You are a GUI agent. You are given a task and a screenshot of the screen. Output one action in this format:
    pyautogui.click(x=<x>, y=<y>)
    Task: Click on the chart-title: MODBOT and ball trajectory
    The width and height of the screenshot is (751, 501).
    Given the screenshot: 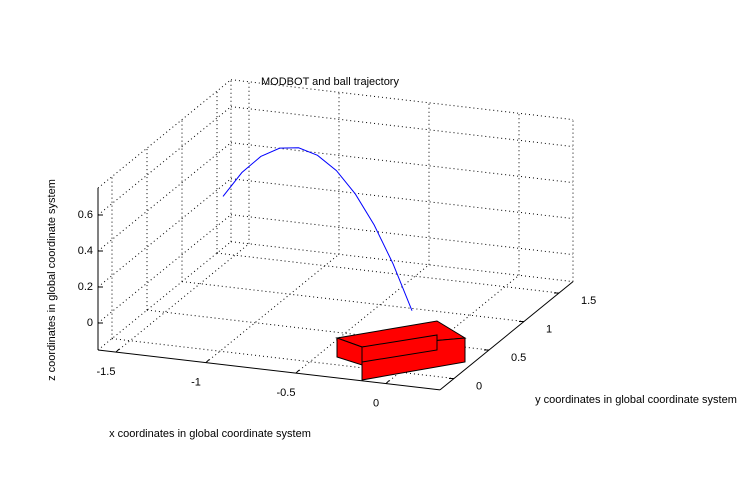 What is the action you would take?
    pyautogui.click(x=330, y=82)
    